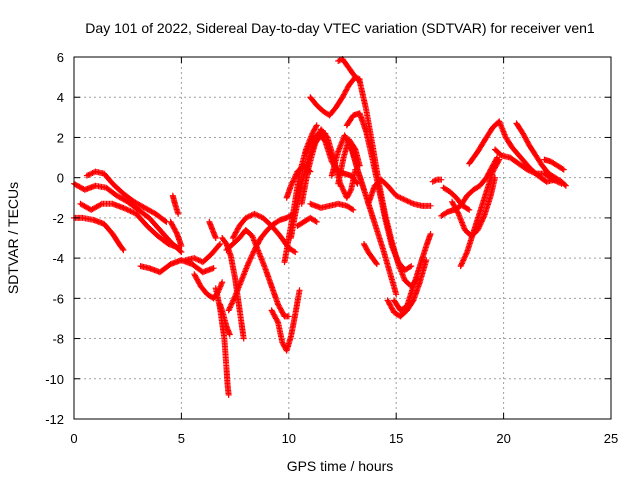 This screenshot has width=640, height=480. I want to click on y-tick-label: 6, so click(60, 57).